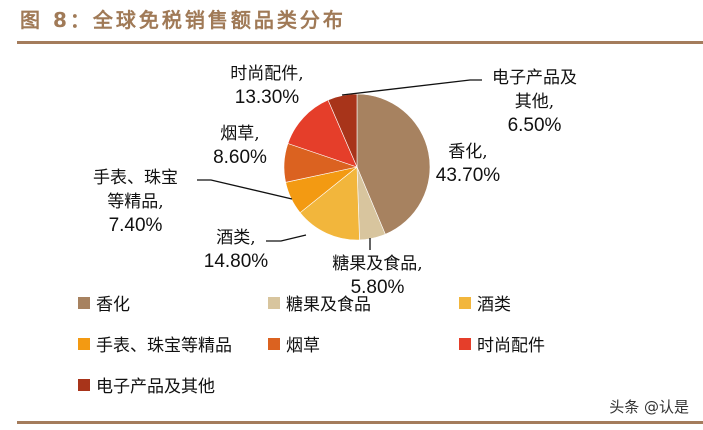 The width and height of the screenshot is (703, 430). I want to click on label-shoubiao: 手表、珠宝 等精品, 7.40%, so click(135, 202).